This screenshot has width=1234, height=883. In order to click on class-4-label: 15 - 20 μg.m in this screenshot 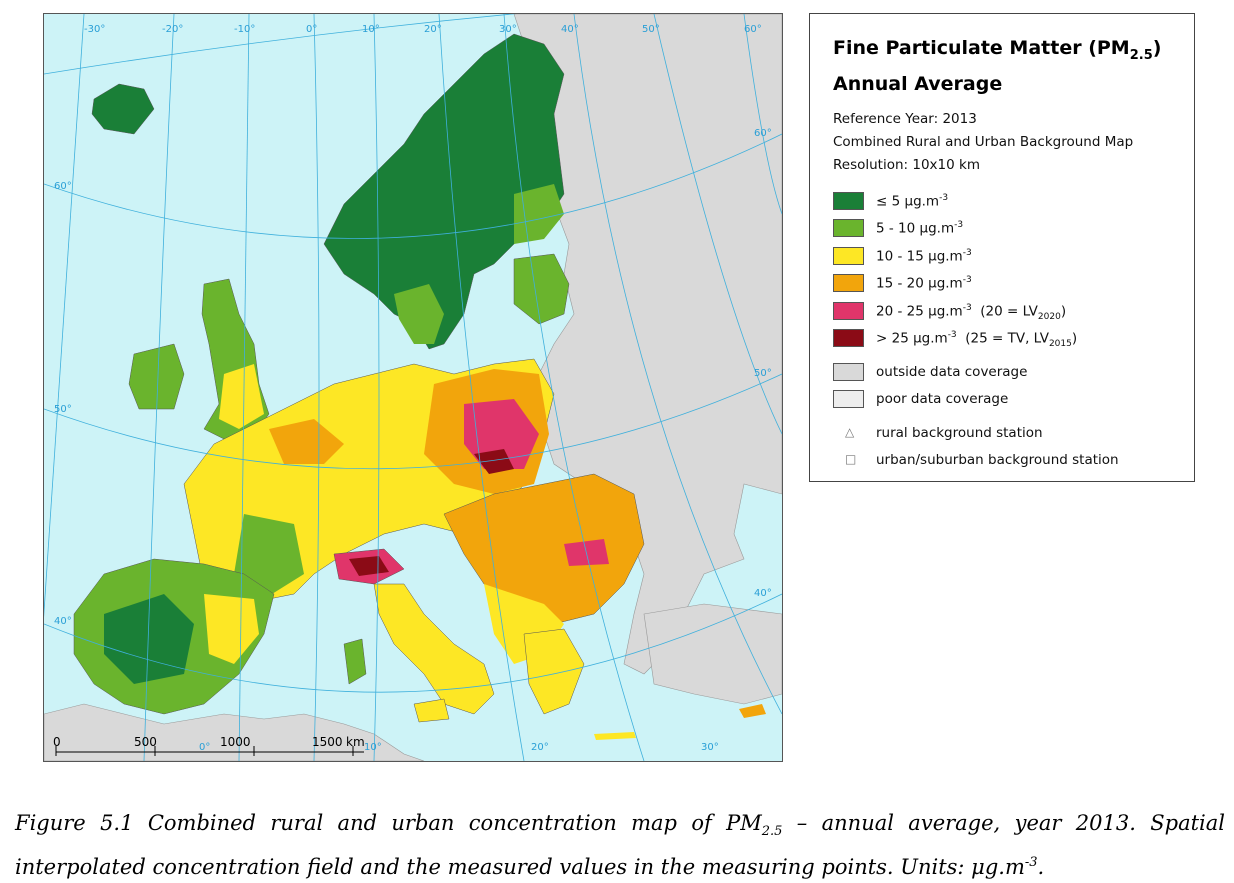, I will do `click(919, 283)`.